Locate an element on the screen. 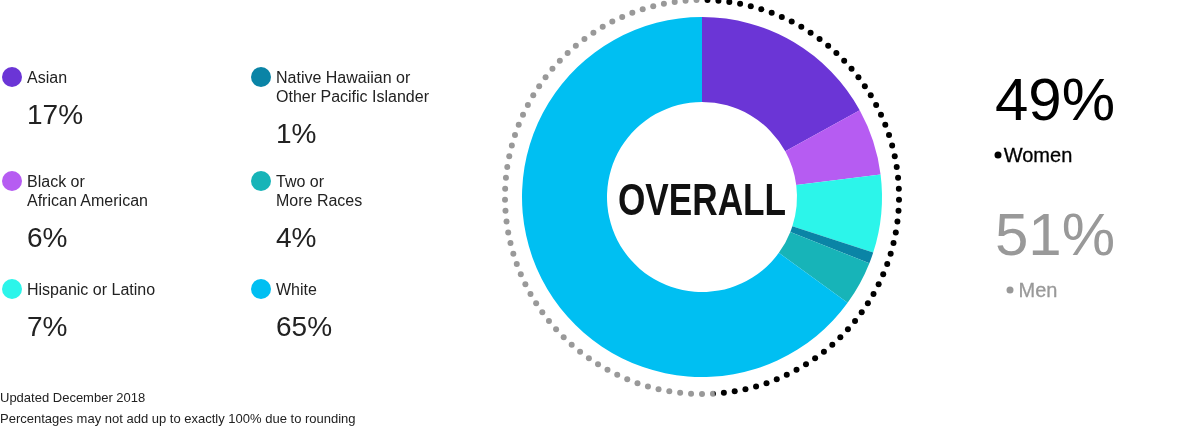 The height and width of the screenshot is (441, 1200). legend-label: Men is located at coordinates (1038, 290).